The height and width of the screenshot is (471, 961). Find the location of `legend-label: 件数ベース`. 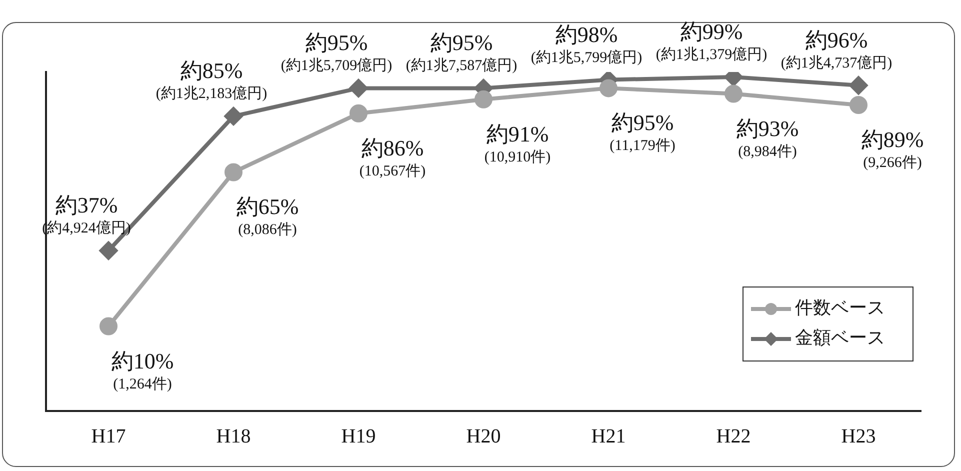

legend-label: 件数ベース is located at coordinates (840, 308).